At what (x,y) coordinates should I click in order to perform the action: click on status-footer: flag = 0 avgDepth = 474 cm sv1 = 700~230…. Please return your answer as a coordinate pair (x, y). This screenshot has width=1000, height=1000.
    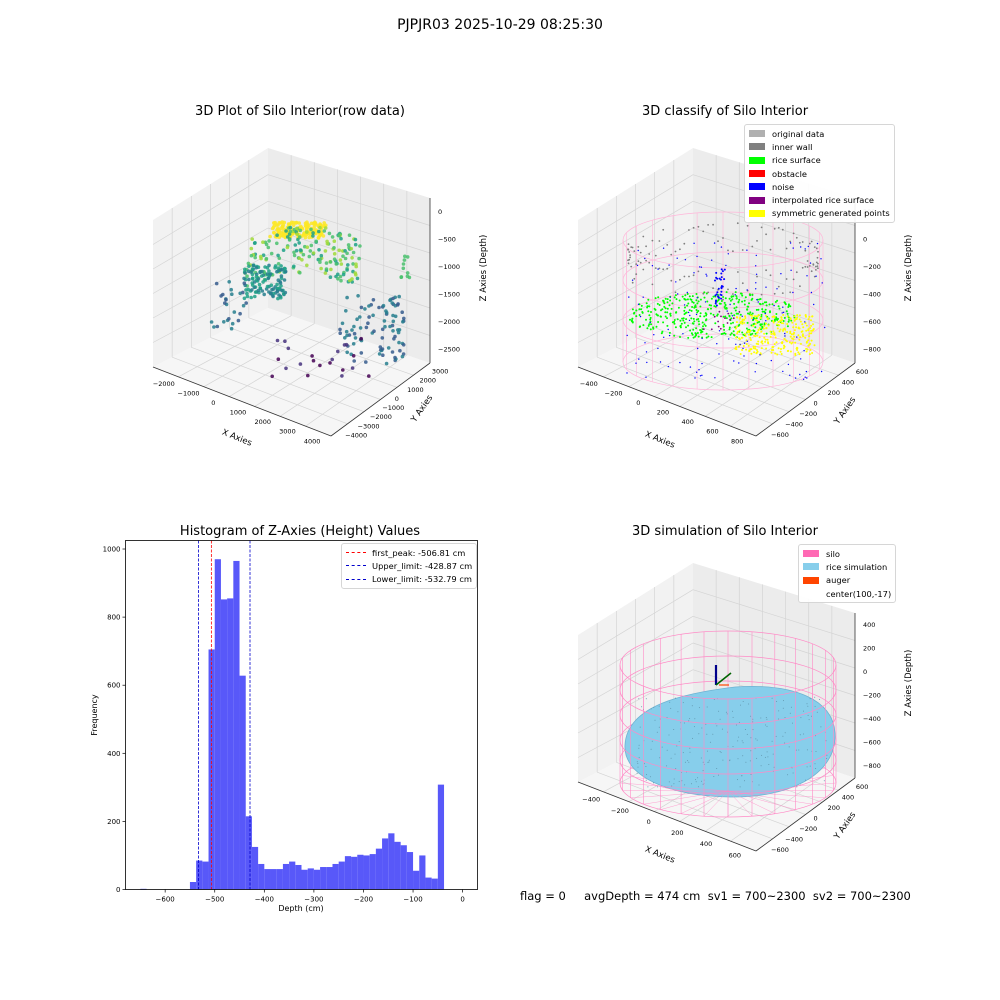
    Looking at the image, I should click on (715, 896).